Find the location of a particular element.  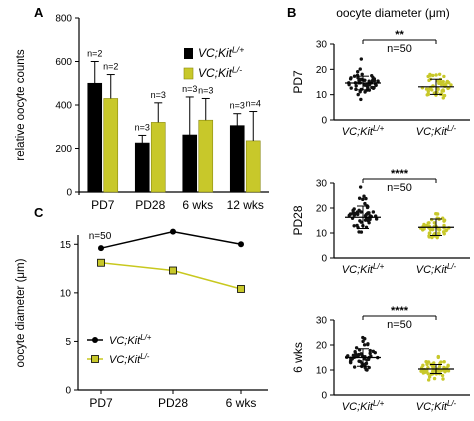

c-legend-label-control-base: VC;Kit is located at coordinates (125, 341).